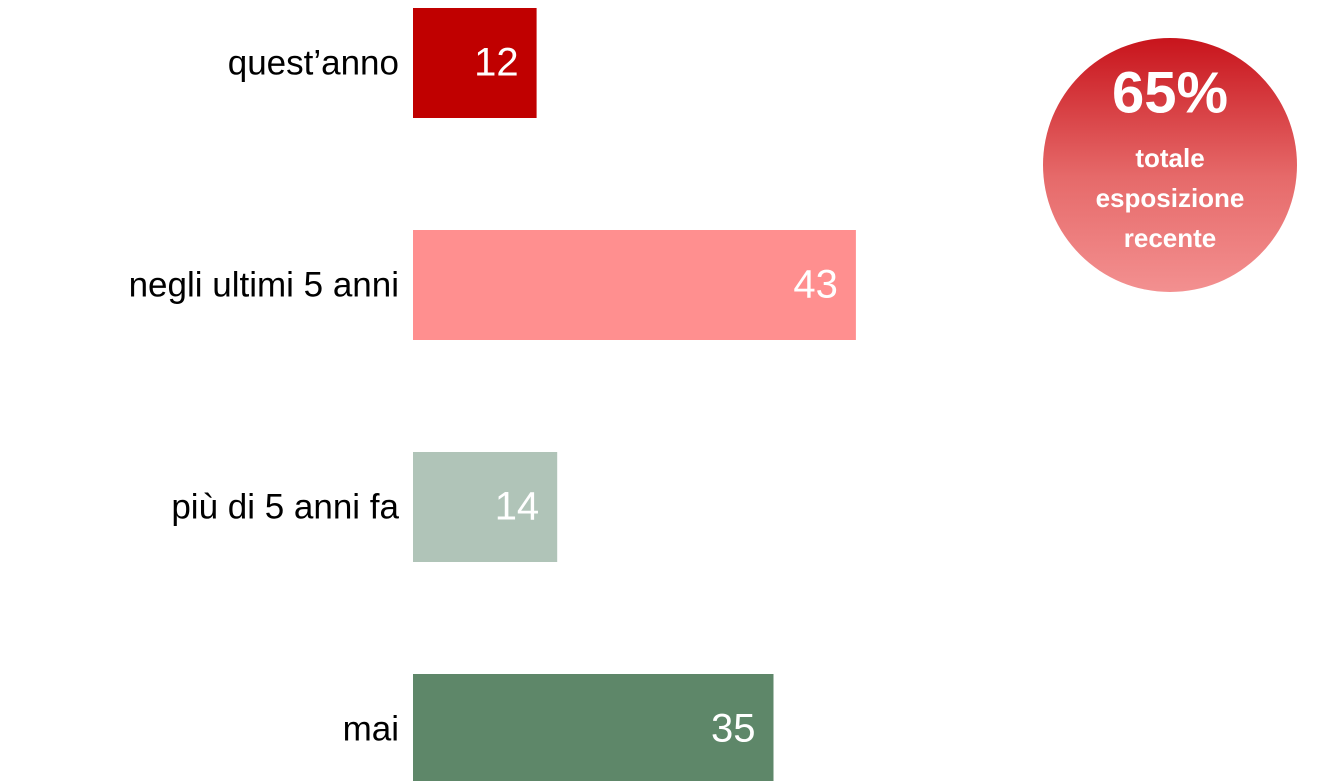 The image size is (1325, 781). What do you see at coordinates (1169, 158) in the screenshot?
I see `annotation-line: totale` at bounding box center [1169, 158].